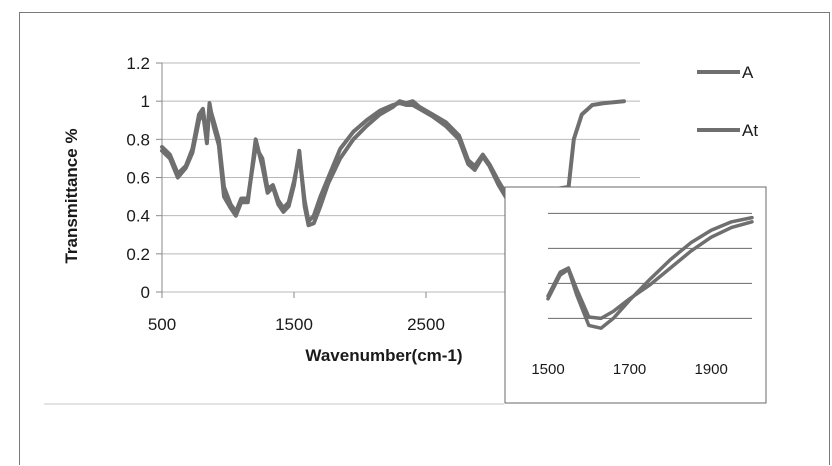  I want to click on main-x-tick-label: 500, so click(162, 324).